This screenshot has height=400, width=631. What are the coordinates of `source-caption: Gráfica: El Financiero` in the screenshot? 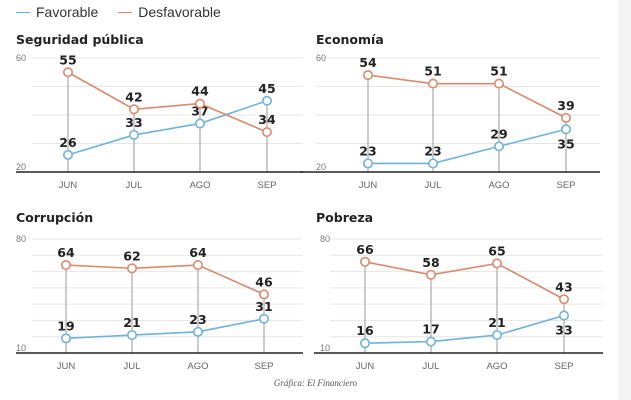 It's located at (315, 383).